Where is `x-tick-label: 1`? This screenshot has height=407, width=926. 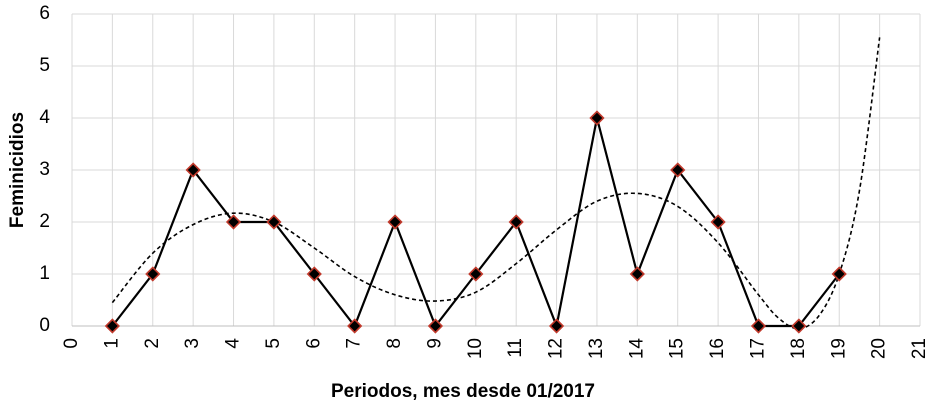 x-tick-label: 1 is located at coordinates (111, 343).